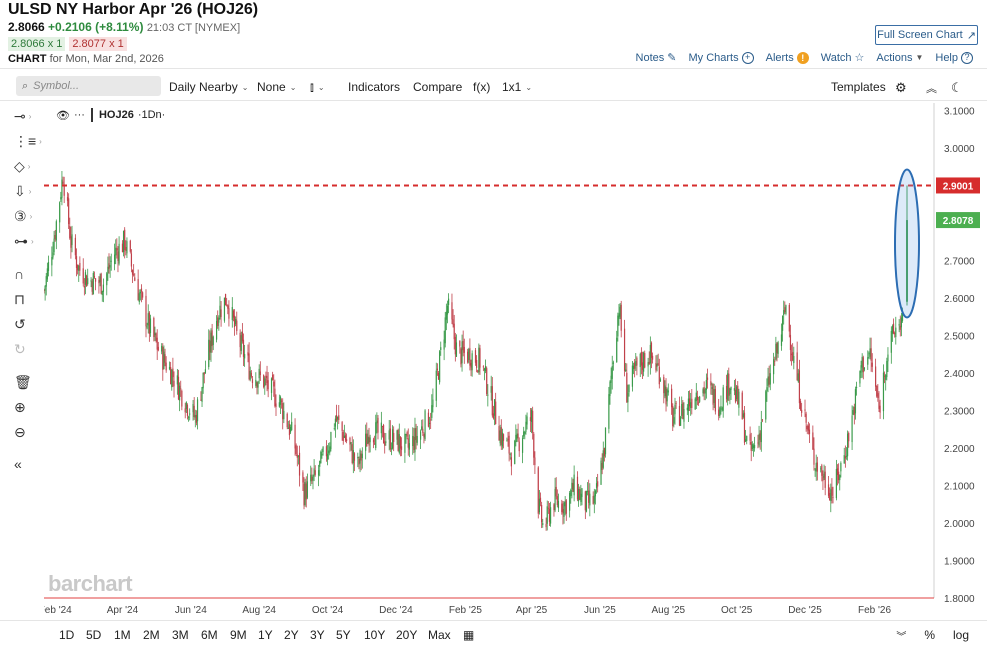 This screenshot has width=987, height=648. Describe the element at coordinates (208, 87) in the screenshot. I see `daily-nearby-dropdown: Daily Nearby ⌄` at that location.